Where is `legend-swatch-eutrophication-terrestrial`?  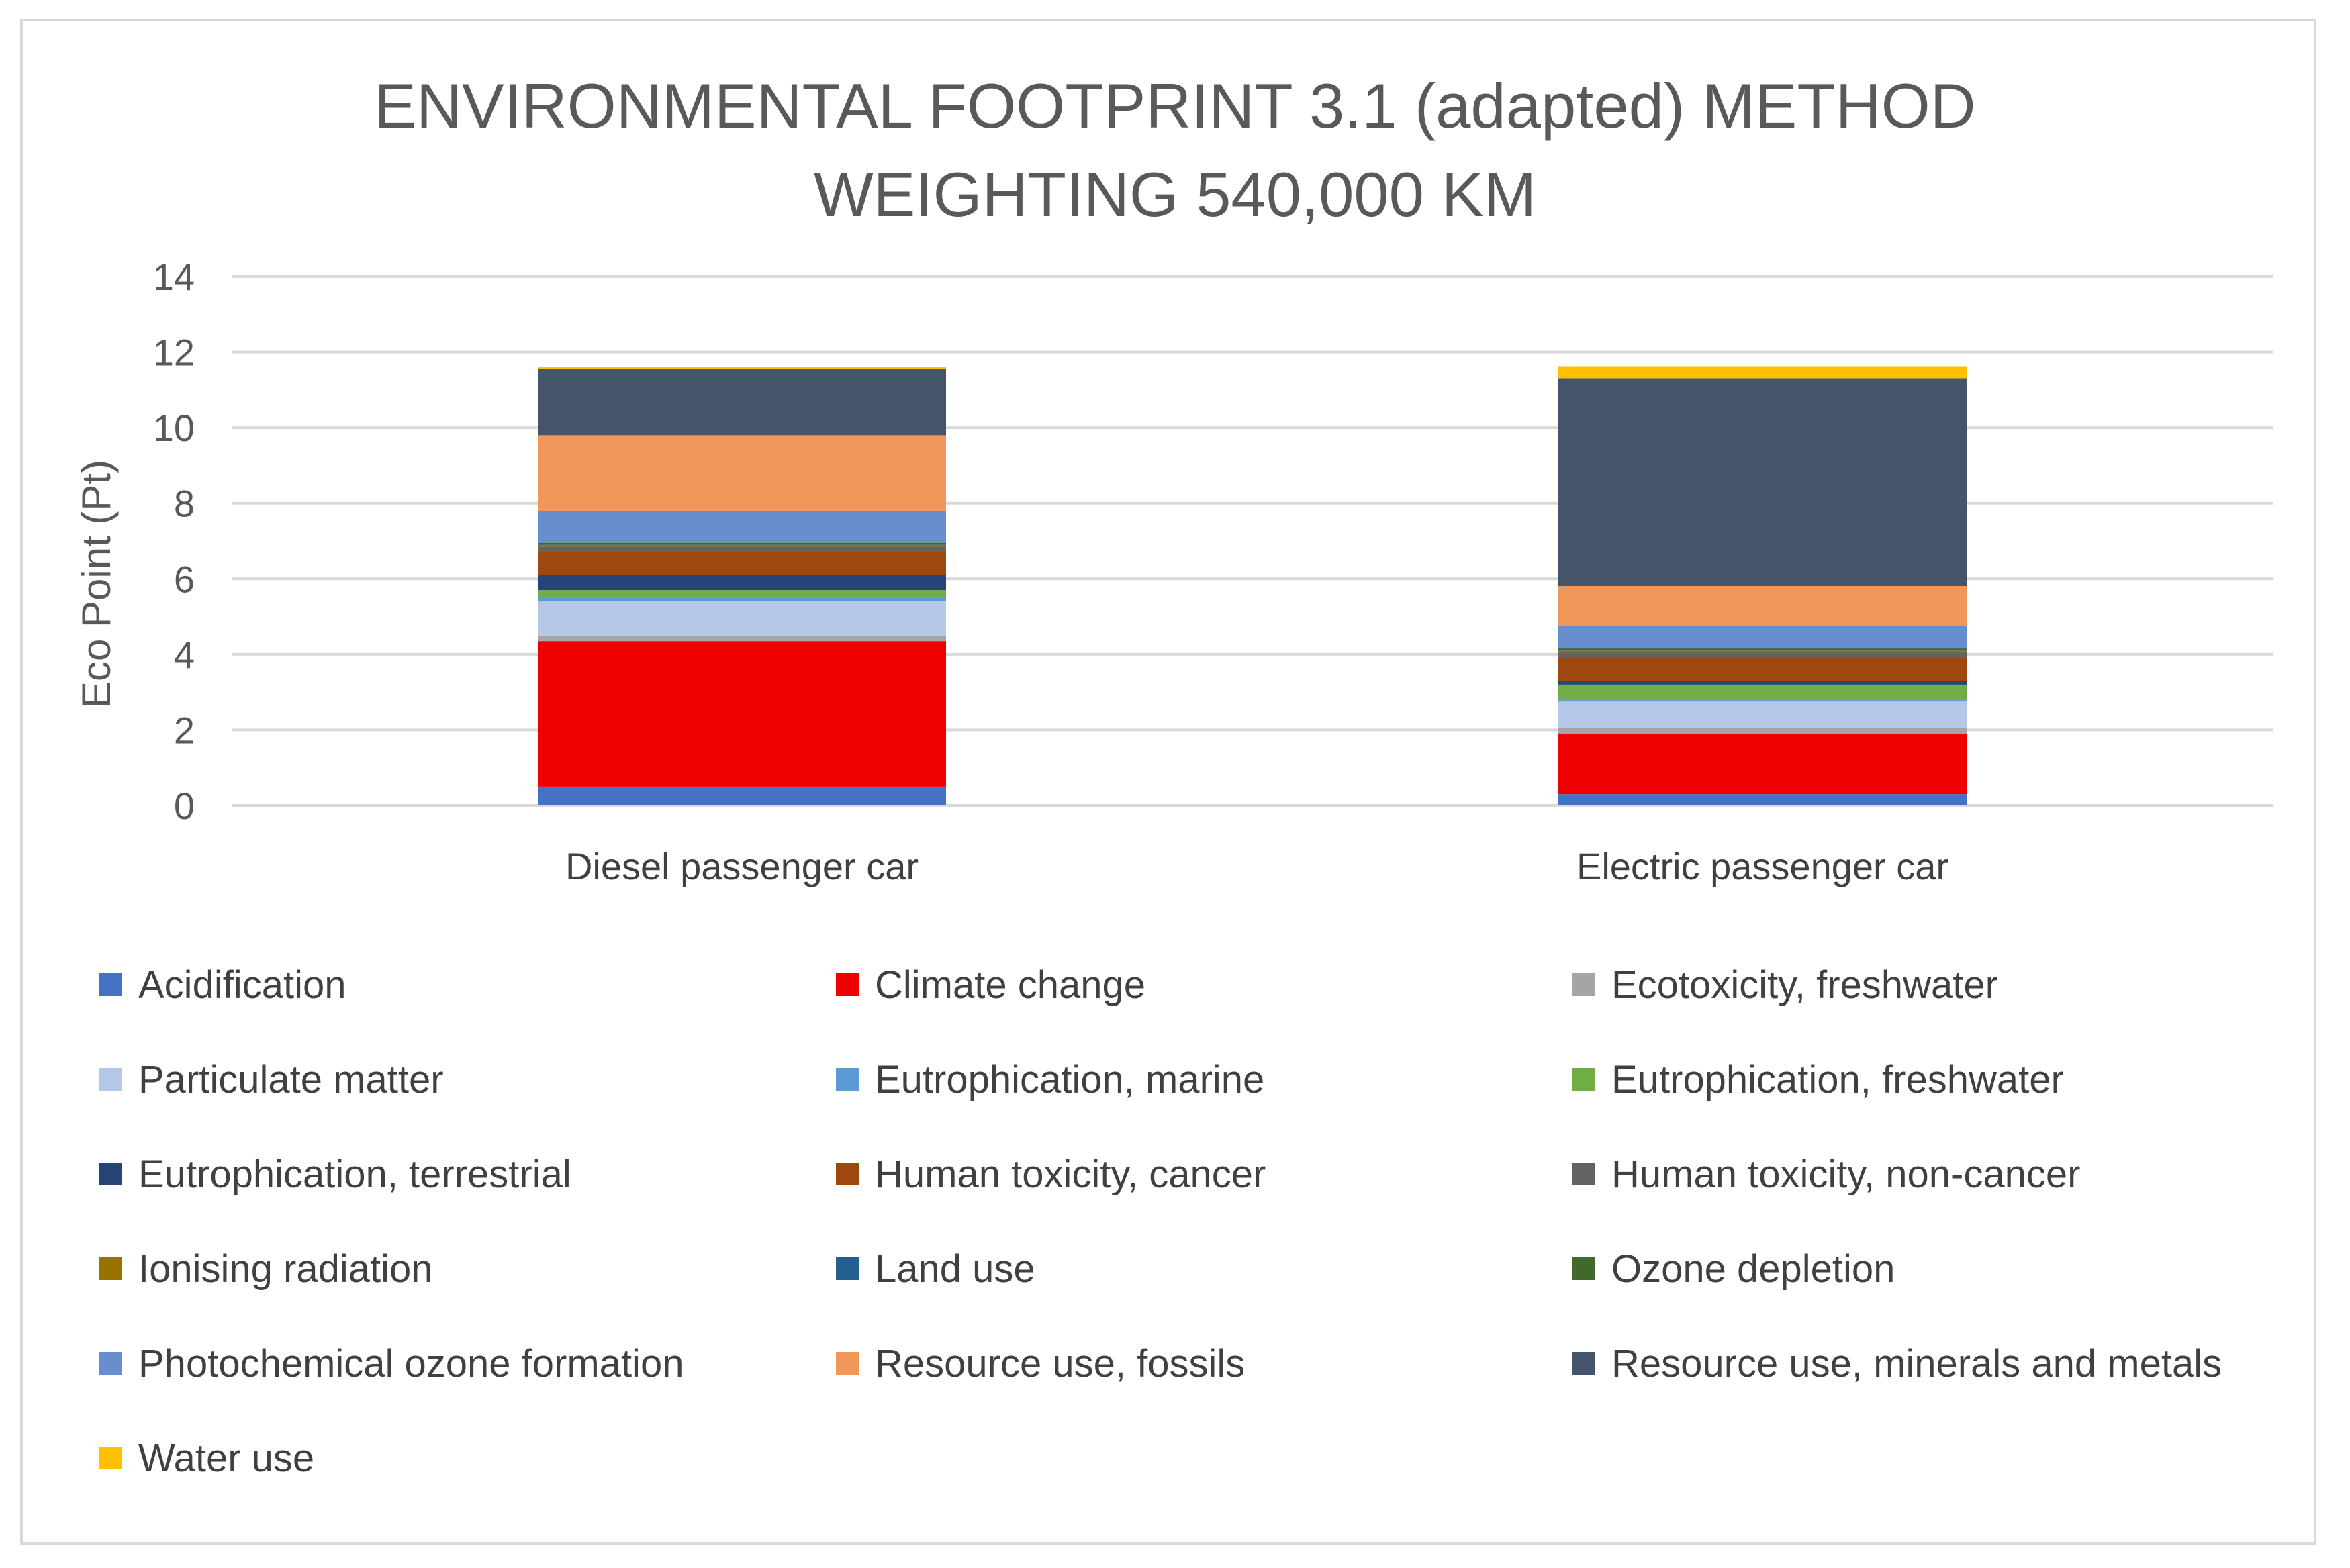
legend-swatch-eutrophication-terrestrial is located at coordinates (110, 1174).